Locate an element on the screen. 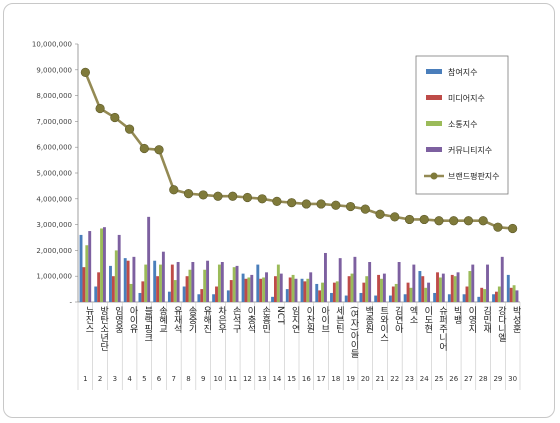 The height and width of the screenshot is (423, 560). y-tick-label: 10,000,000 is located at coordinates (52, 45).